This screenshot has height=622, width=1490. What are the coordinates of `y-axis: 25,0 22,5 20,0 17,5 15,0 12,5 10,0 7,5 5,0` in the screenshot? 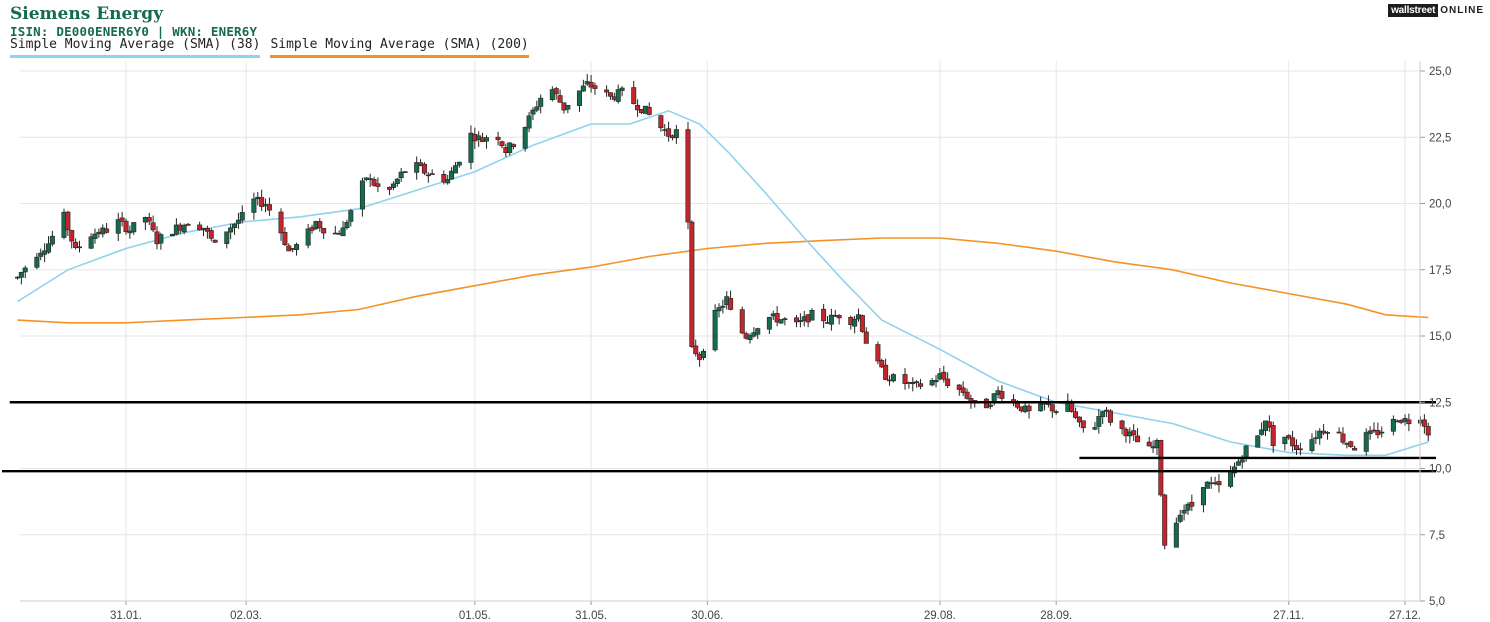 It's located at (1435, 334).